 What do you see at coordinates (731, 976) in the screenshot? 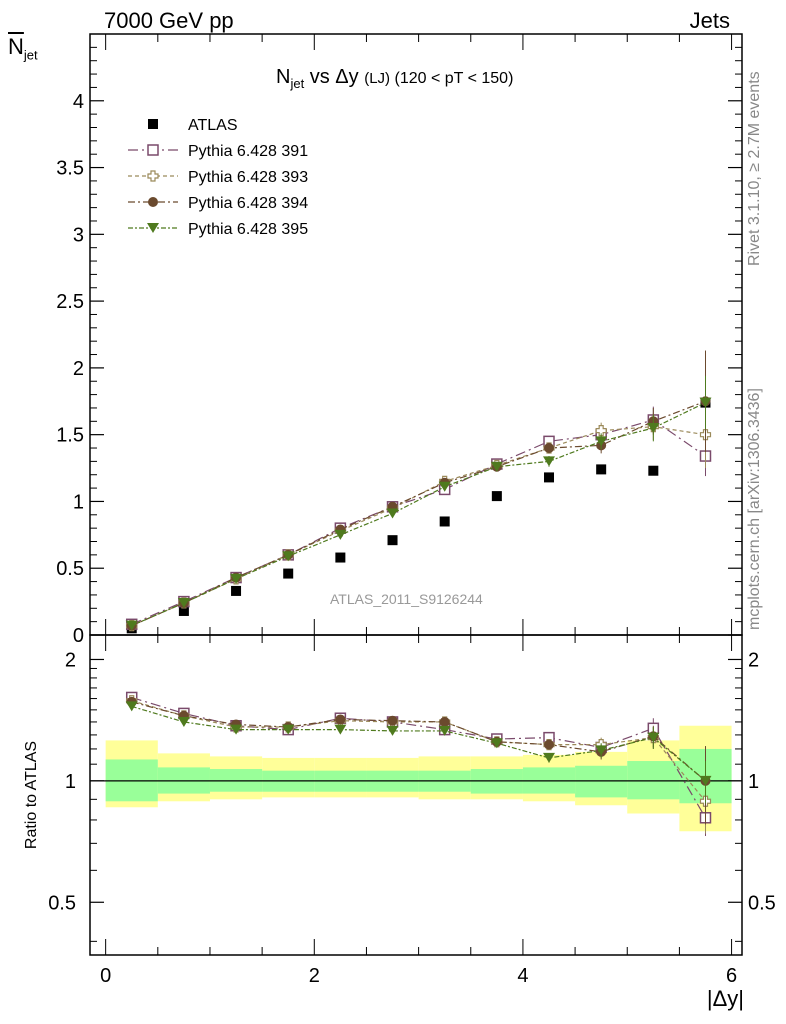
I see `x-tick-label: 6` at bounding box center [731, 976].